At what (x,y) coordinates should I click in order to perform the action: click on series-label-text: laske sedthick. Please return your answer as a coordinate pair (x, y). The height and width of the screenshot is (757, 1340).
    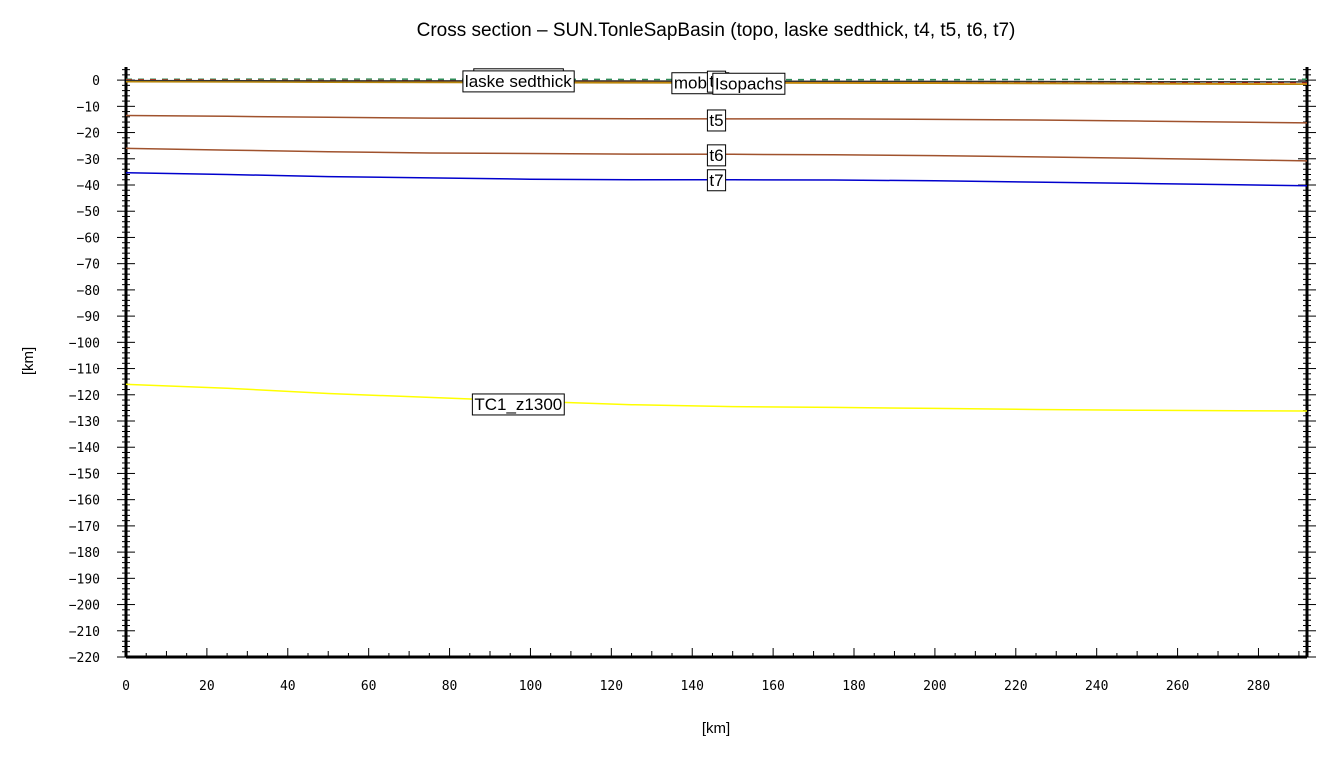
    Looking at the image, I should click on (518, 81).